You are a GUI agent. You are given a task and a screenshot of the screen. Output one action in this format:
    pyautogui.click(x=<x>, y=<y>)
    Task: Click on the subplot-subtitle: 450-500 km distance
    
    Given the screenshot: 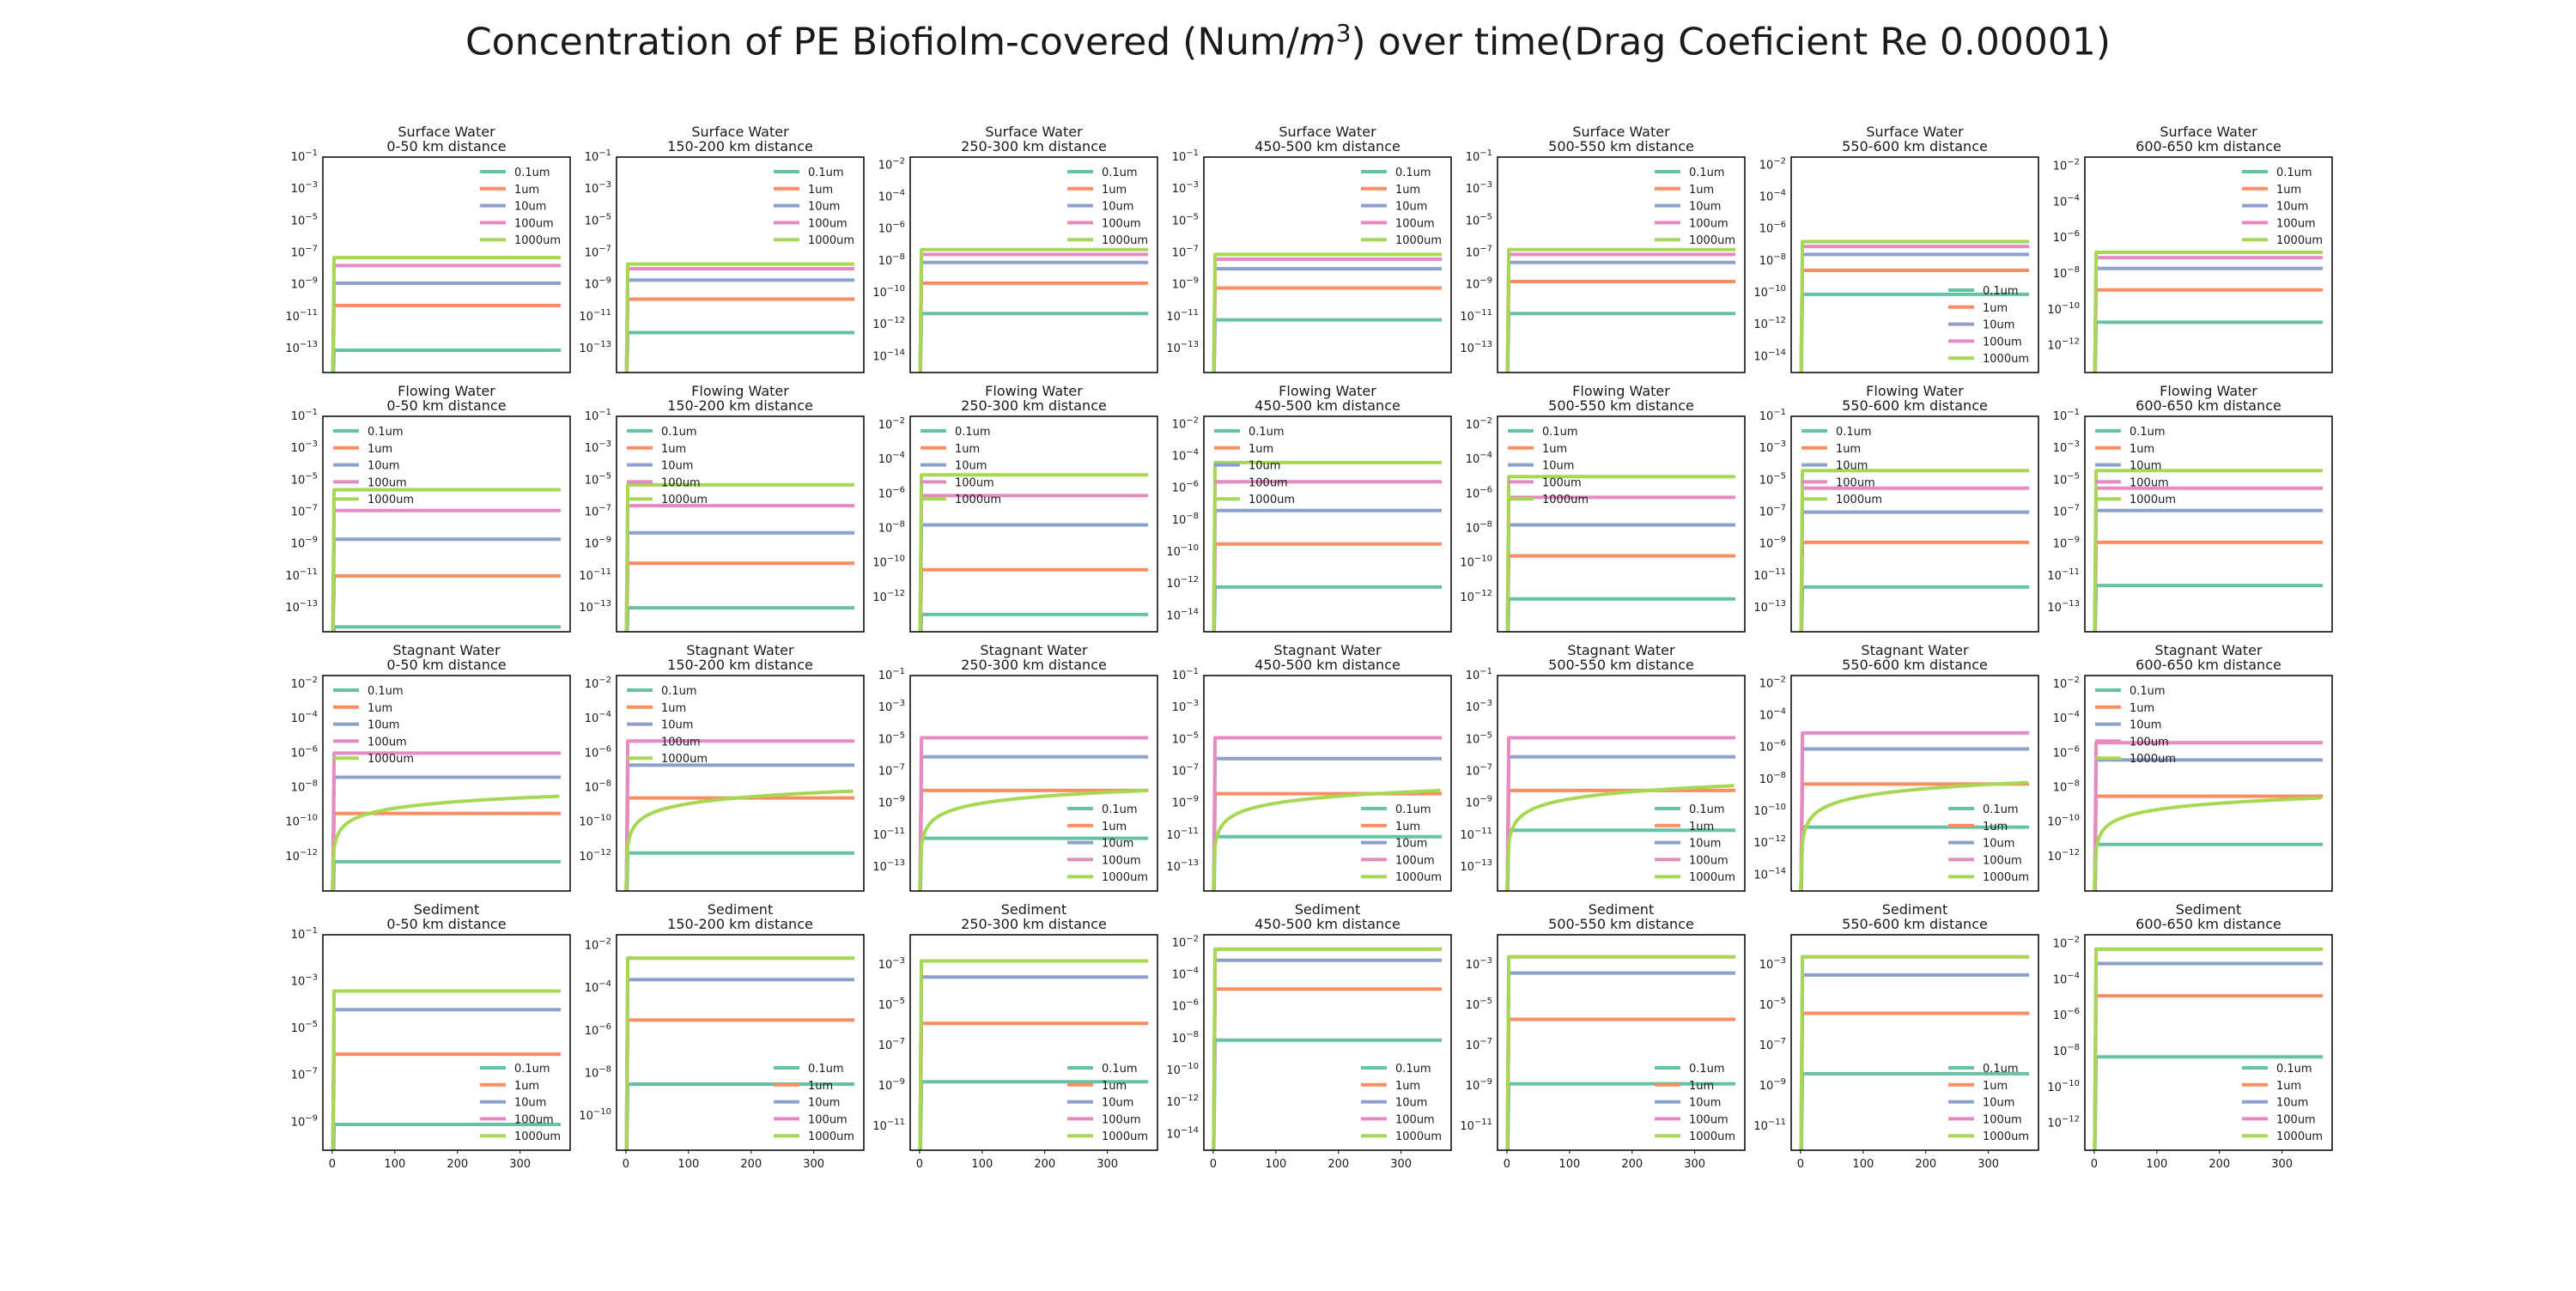 What is the action you would take?
    pyautogui.click(x=1327, y=924)
    